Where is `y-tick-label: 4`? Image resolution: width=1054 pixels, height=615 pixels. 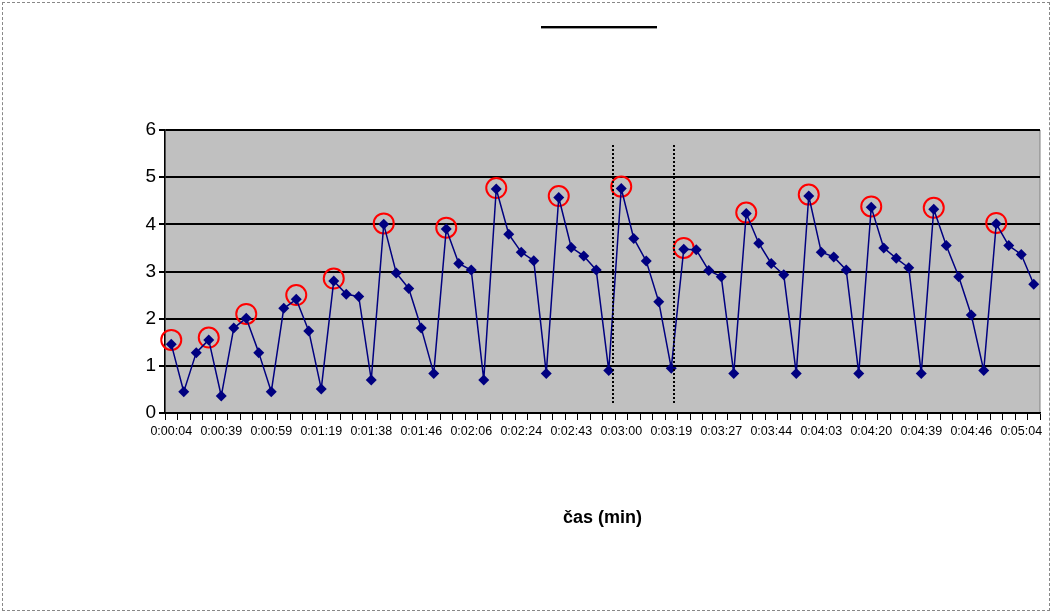 y-tick-label: 4 is located at coordinates (151, 223).